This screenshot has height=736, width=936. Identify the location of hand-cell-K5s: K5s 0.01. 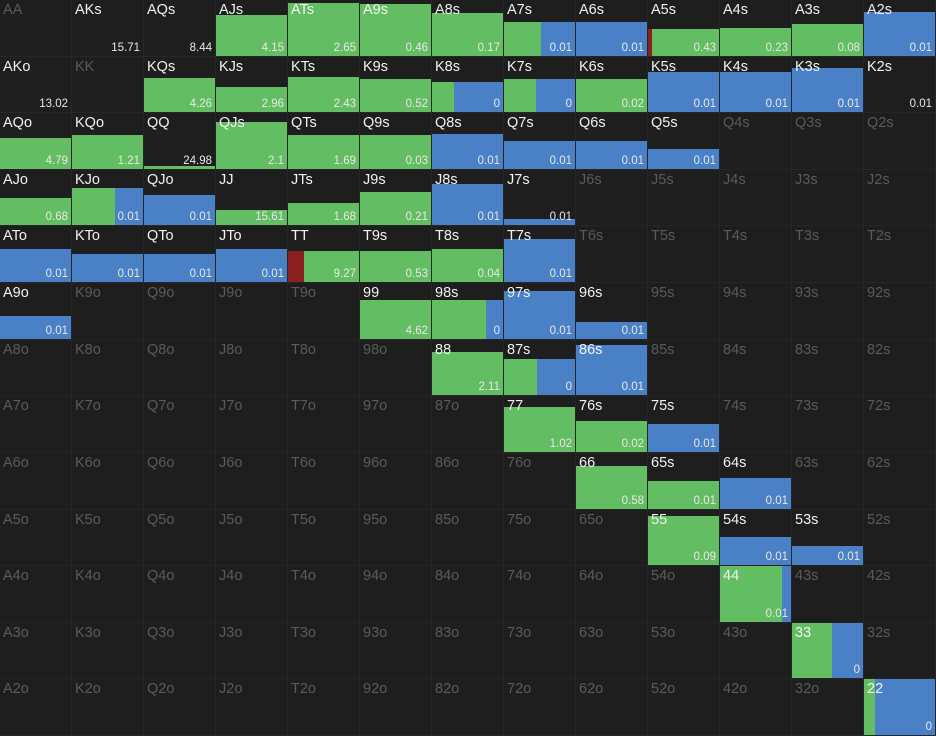
(684, 85).